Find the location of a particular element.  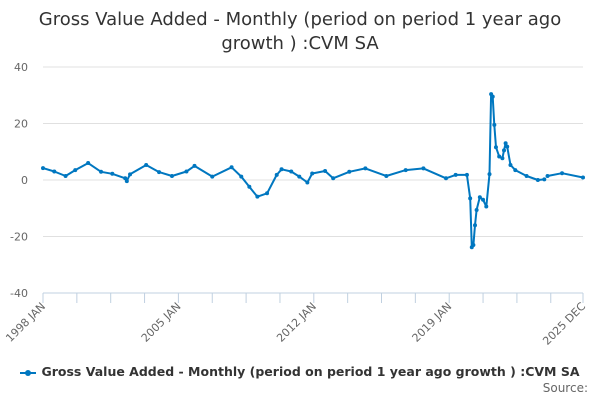

x-tick-label: 2025 DEC is located at coordinates (564, 324).